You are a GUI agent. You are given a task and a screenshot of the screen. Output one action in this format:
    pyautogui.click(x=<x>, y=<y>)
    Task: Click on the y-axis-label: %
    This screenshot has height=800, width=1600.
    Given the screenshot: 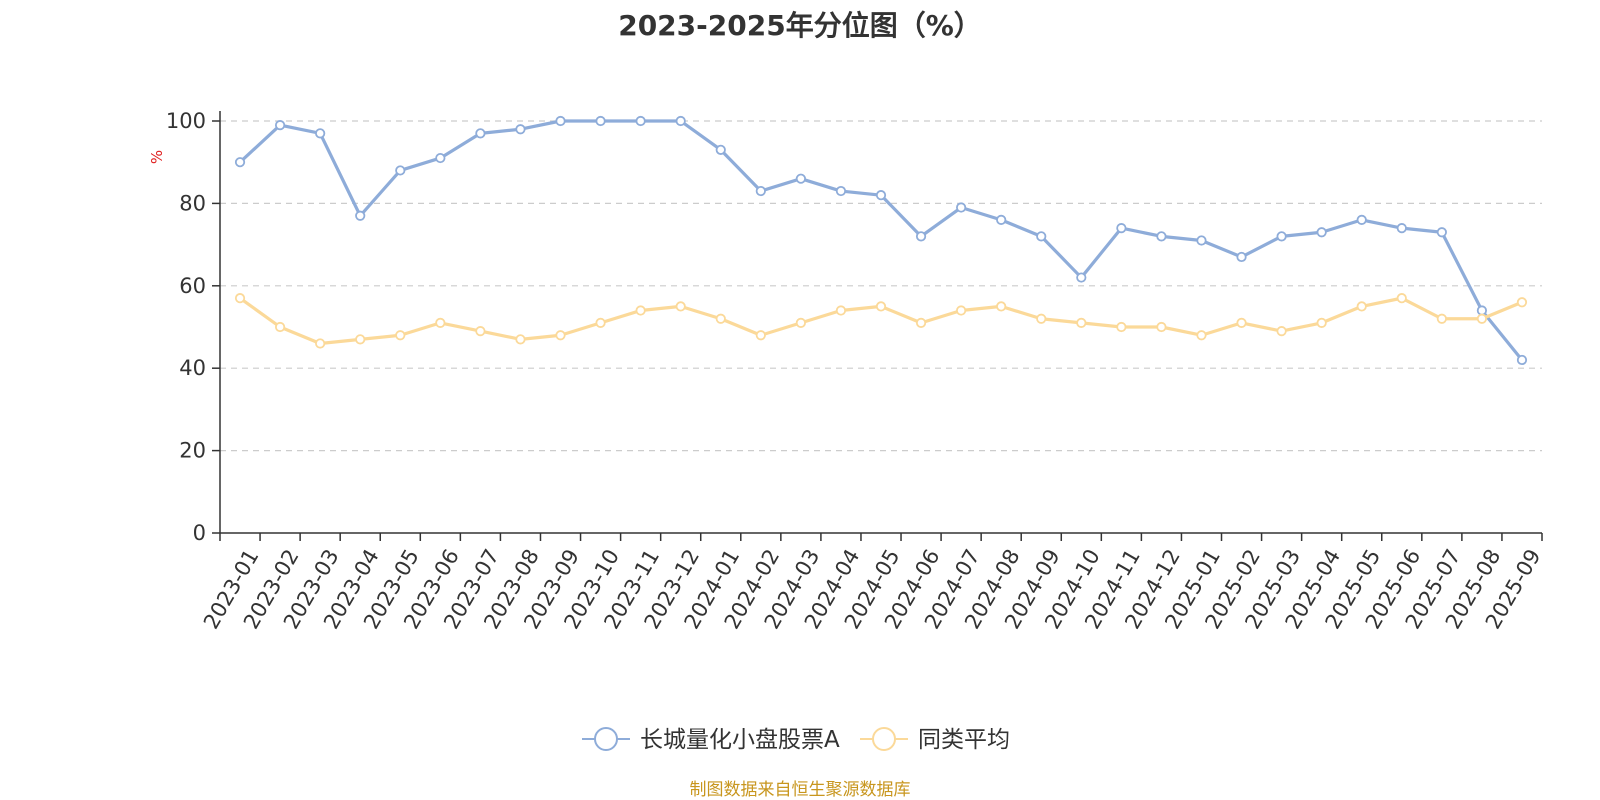 What is the action you would take?
    pyautogui.click(x=157, y=157)
    